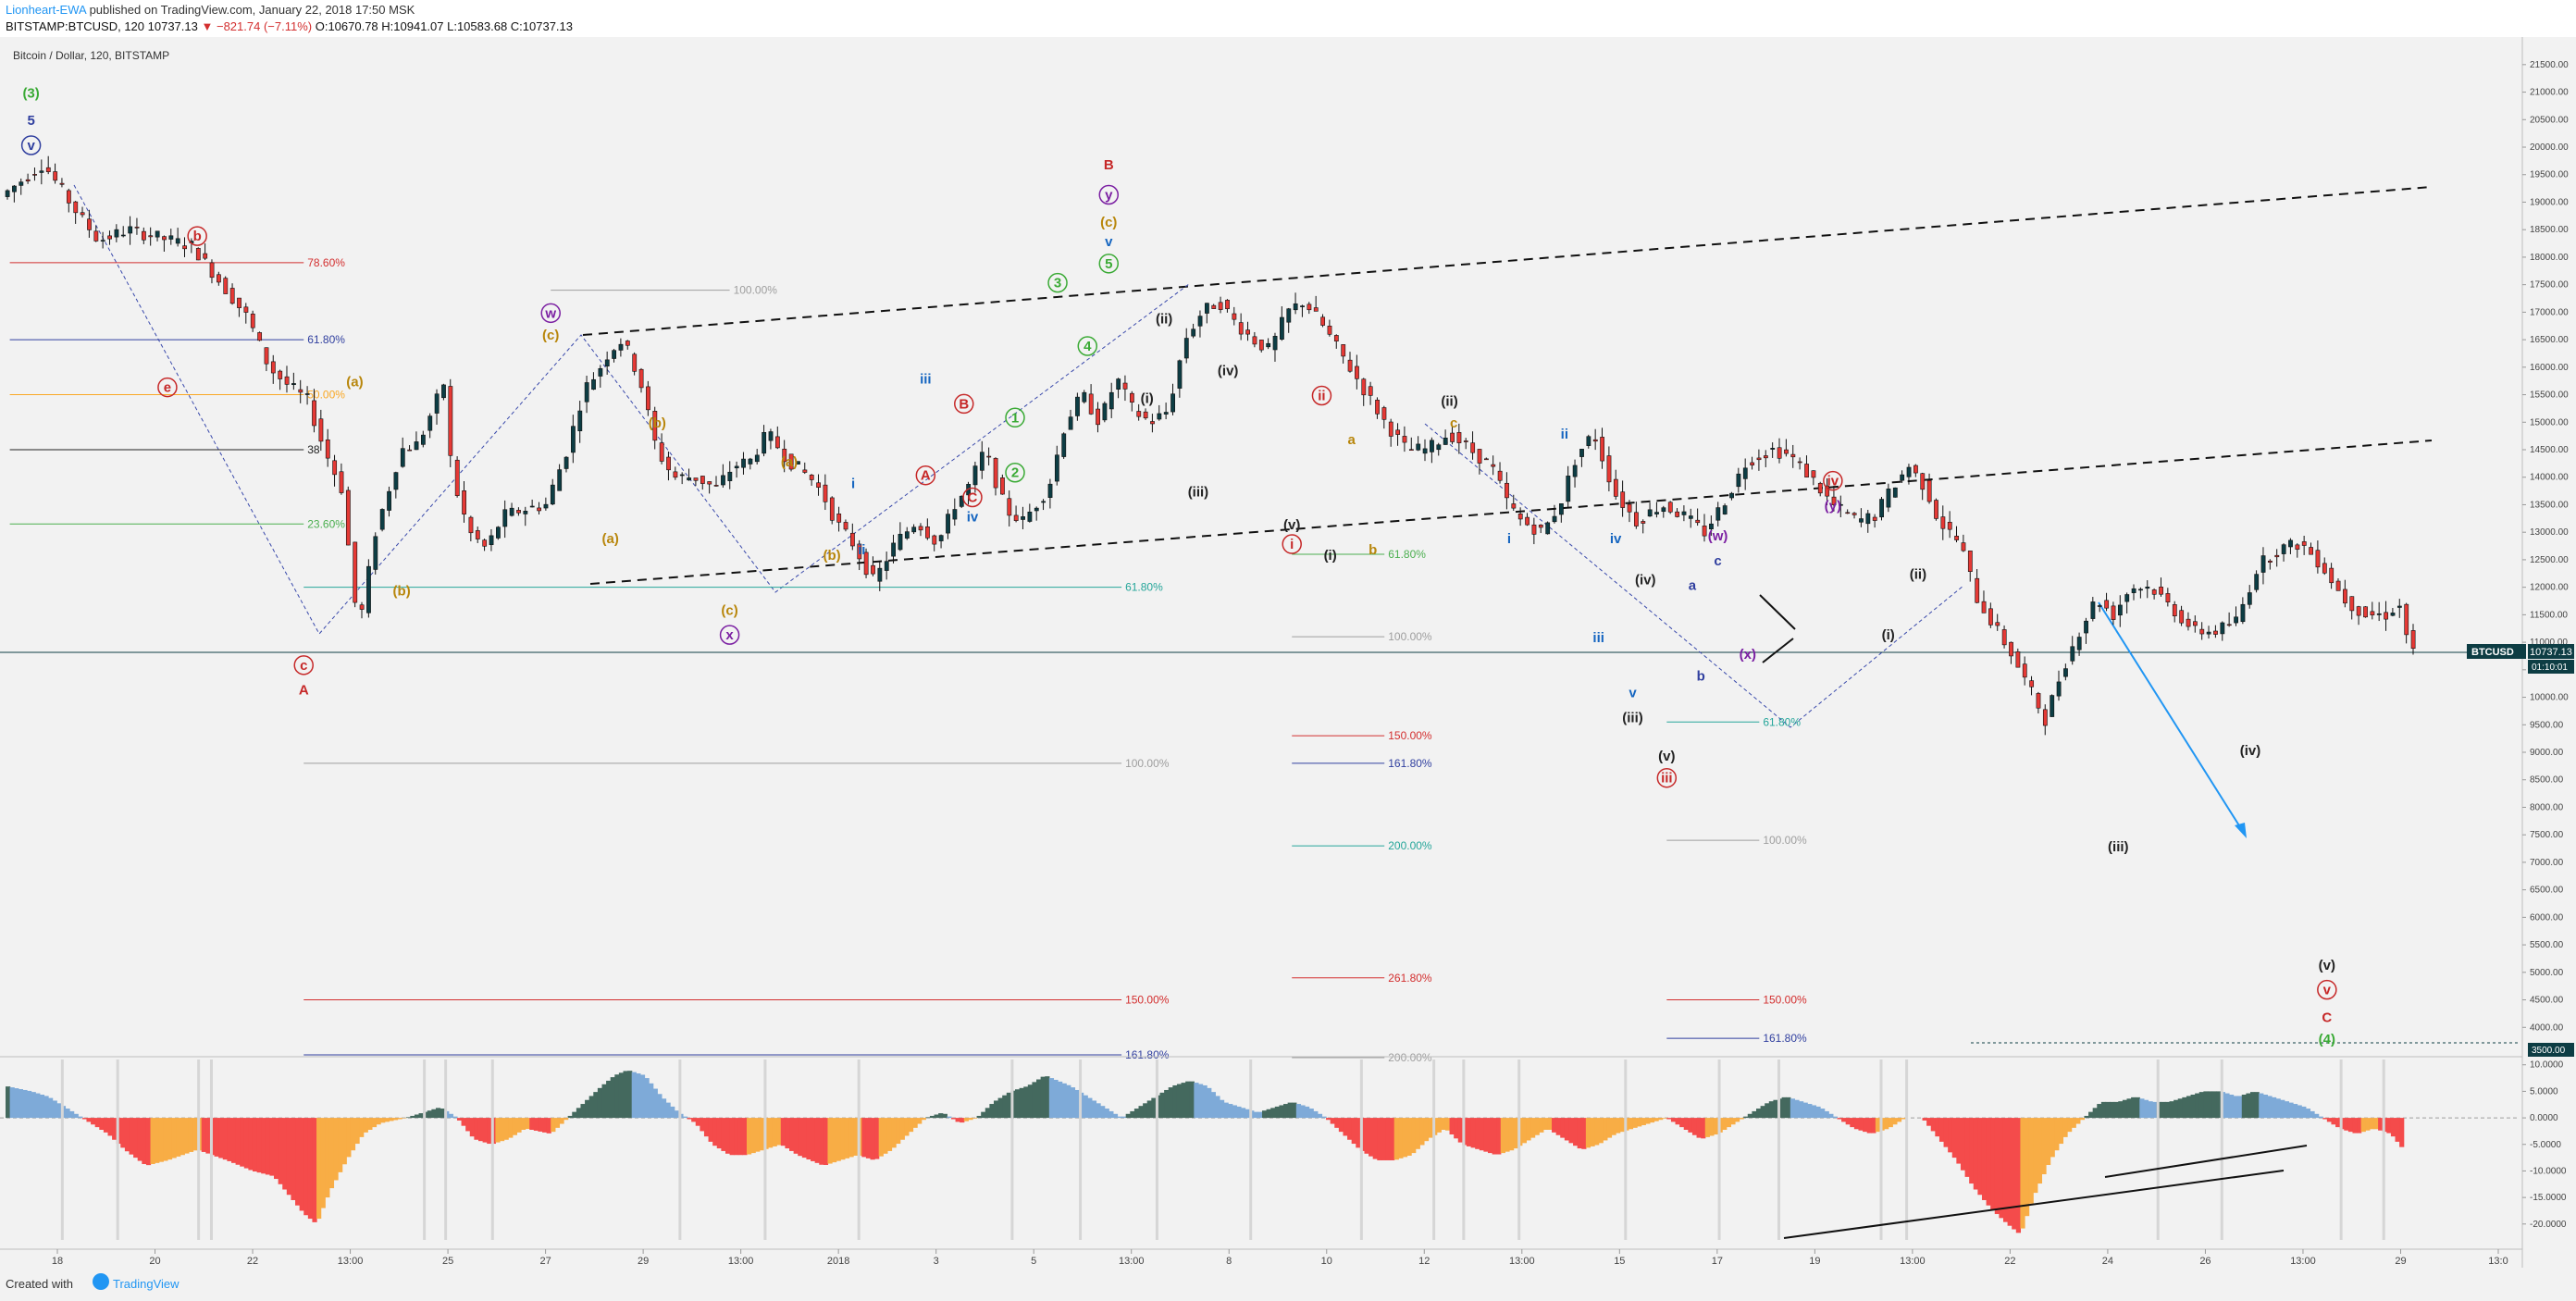 The width and height of the screenshot is (2576, 1301). I want to click on wave-label: ii, so click(862, 550).